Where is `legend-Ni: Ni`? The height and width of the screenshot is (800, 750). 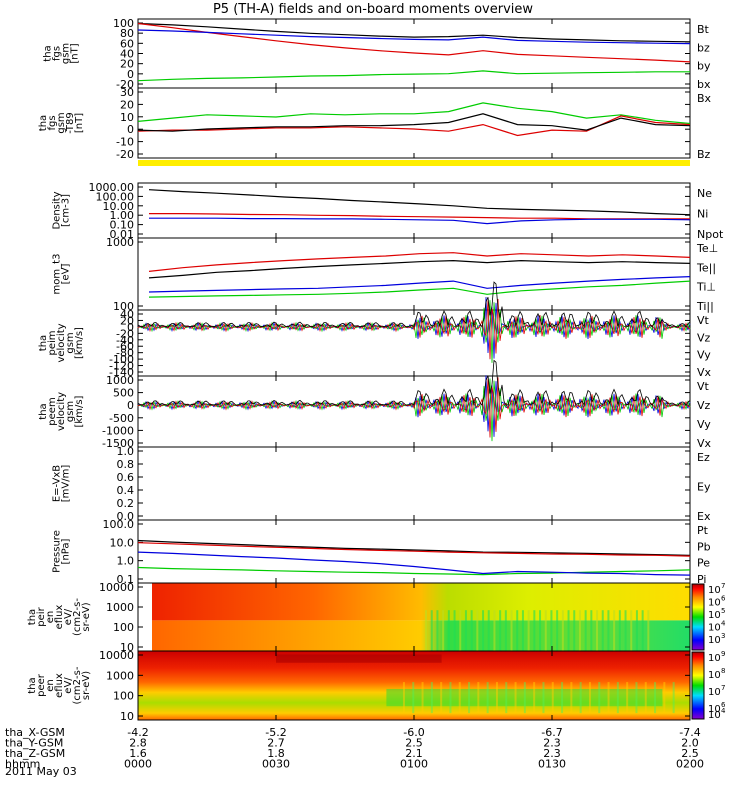 legend-Ni: Ni is located at coordinates (702, 214).